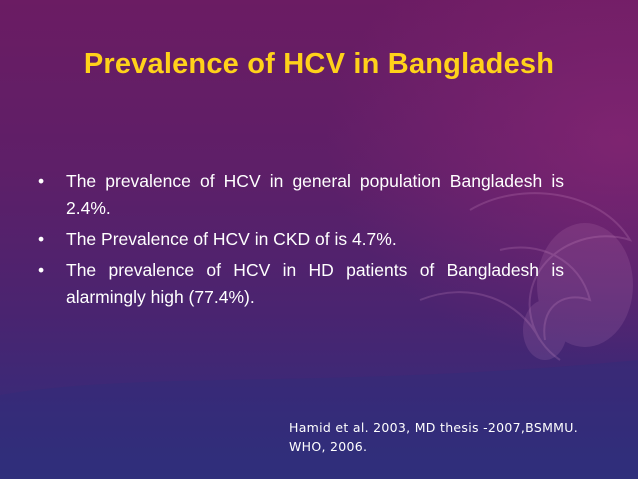  I want to click on bullet-text: The Prevalence of HCV in CKD of is 4.7%., so click(231, 239).